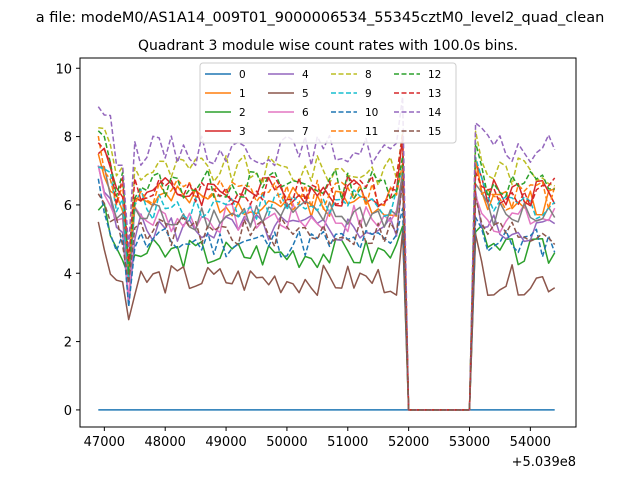 This screenshot has height=480, width=640. I want to click on legend-label: 7, so click(305, 132).